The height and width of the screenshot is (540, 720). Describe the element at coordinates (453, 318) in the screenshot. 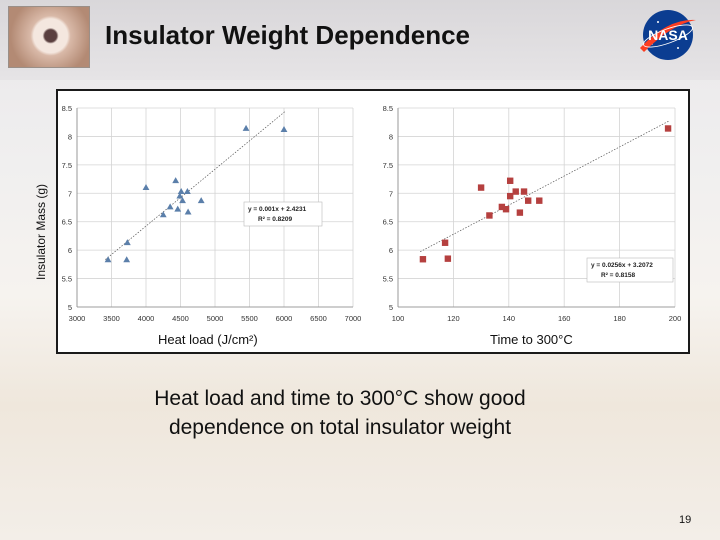

I see `x-tick-label: 120` at that location.